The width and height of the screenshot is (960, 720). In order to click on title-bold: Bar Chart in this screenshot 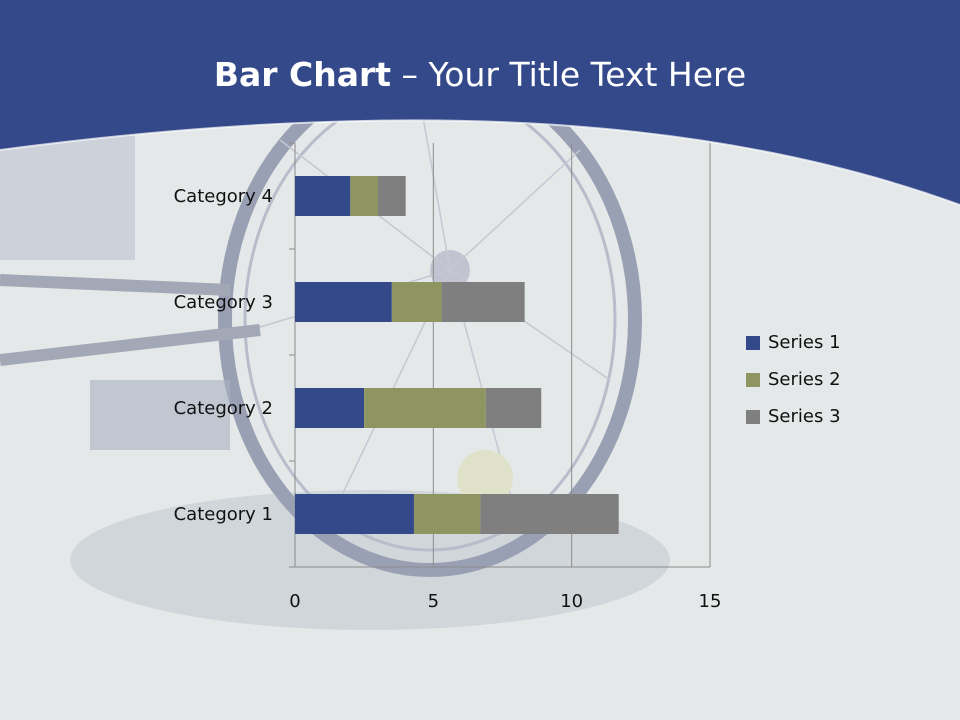, I will do `click(302, 74)`.